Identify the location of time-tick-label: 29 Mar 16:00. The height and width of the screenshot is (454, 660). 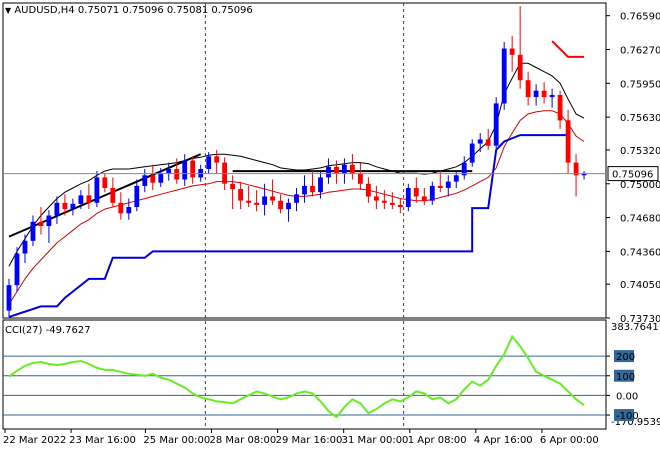
(309, 440).